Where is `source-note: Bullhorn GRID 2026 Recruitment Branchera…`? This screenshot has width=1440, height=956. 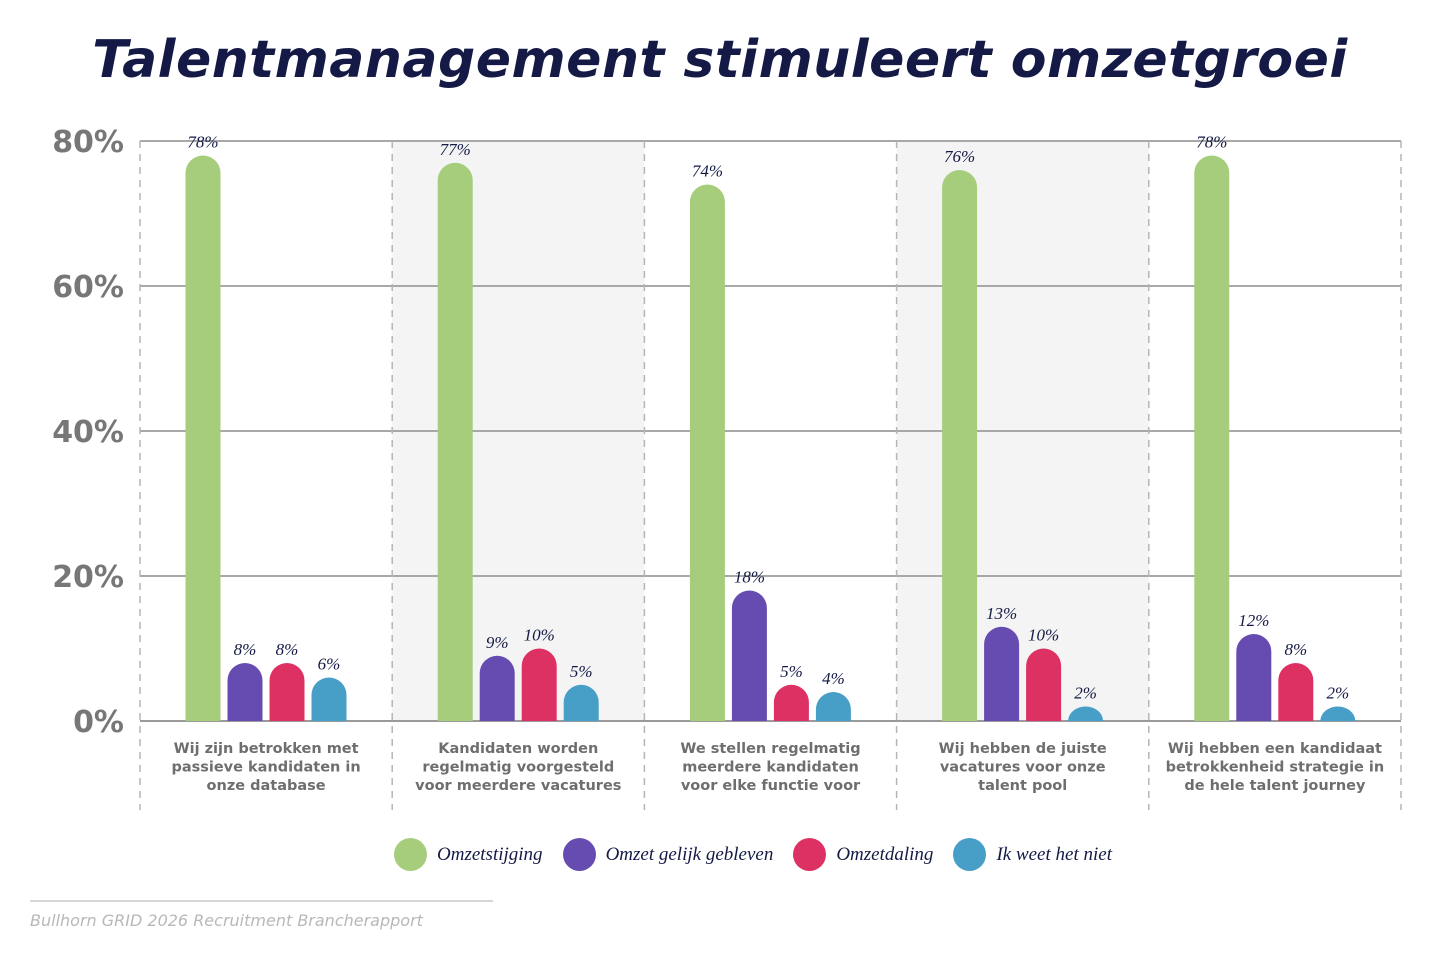 source-note: Bullhorn GRID 2026 Recruitment Branchera… is located at coordinates (226, 920).